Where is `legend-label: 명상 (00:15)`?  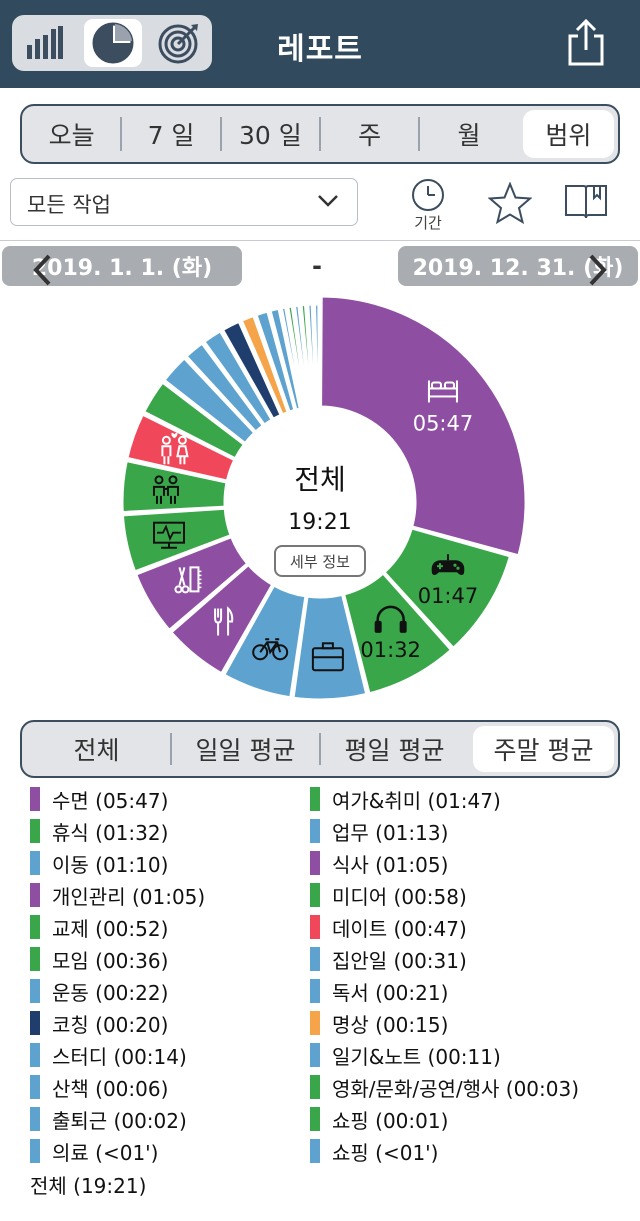 legend-label: 명상 (00:15) is located at coordinates (390, 1024).